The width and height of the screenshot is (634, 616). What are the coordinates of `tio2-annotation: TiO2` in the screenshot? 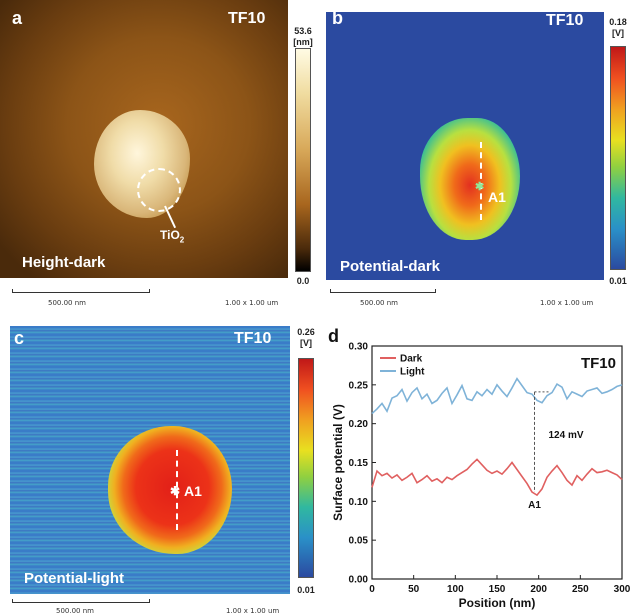 It's located at (172, 236).